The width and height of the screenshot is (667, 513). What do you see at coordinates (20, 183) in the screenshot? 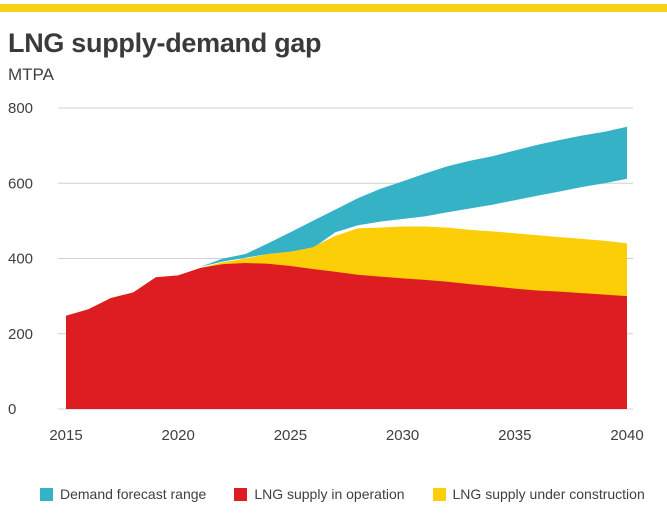
I see `y-tick-label-600: 600` at bounding box center [20, 183].